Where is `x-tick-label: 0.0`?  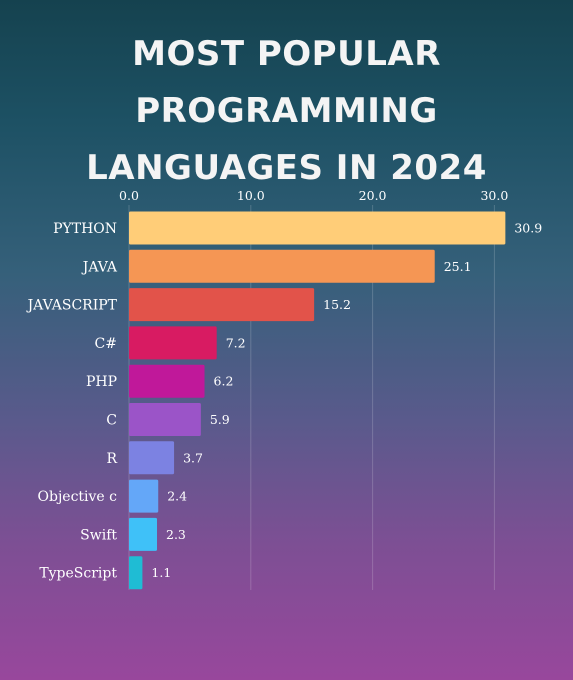
x-tick-label: 0.0 is located at coordinates (129, 195).